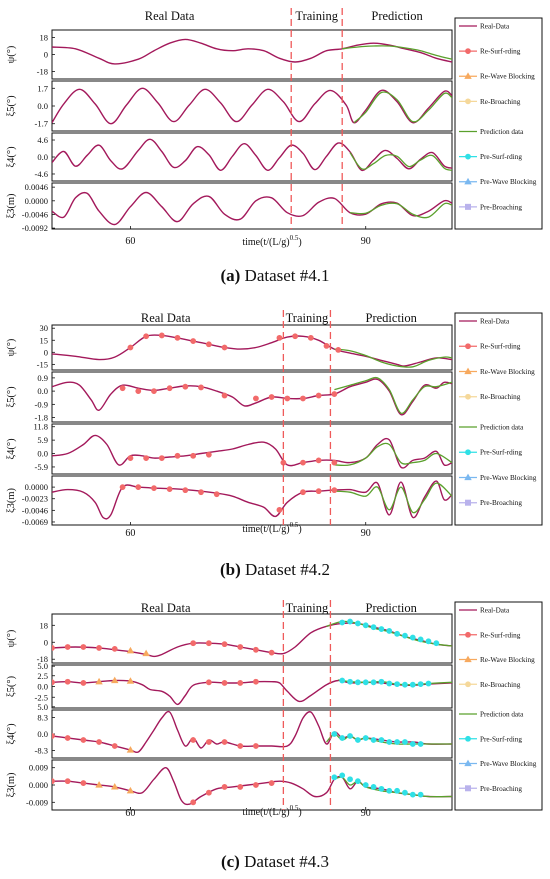  I want to click on legend-label: Pre-Wave Blocking, so click(508, 764).